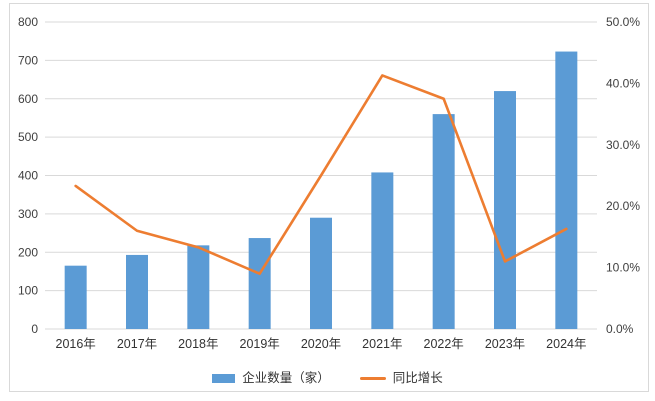 Image resolution: width=655 pixels, height=401 pixels. What do you see at coordinates (28, 291) in the screenshot?
I see `left-axis-tick-label: 100` at bounding box center [28, 291].